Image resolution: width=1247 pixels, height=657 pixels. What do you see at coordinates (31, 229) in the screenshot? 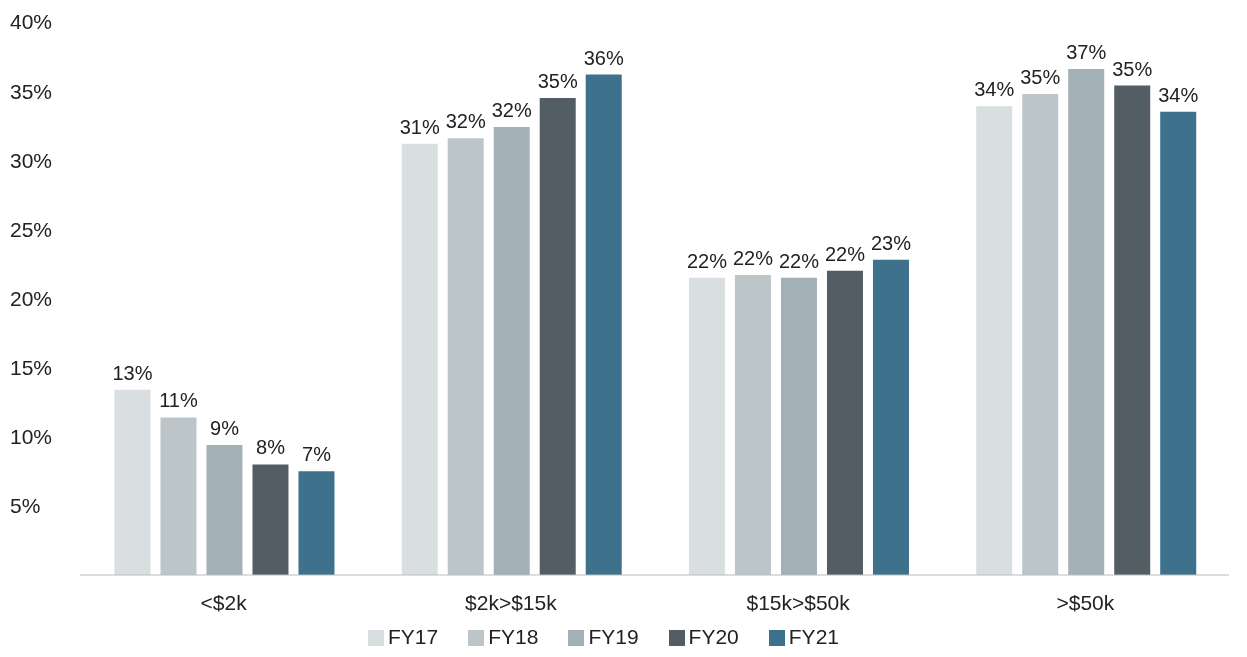
I see `y-tick-label: 25%` at bounding box center [31, 229].